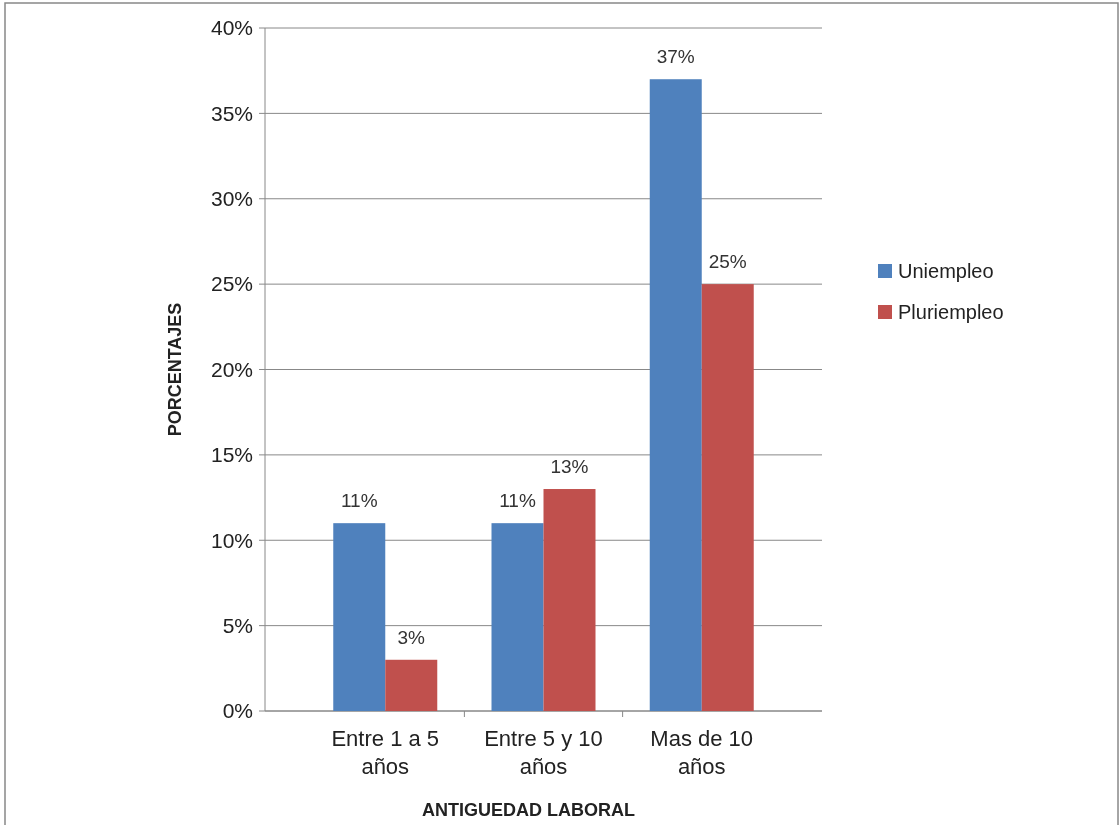 The height and width of the screenshot is (825, 1119). What do you see at coordinates (237, 625) in the screenshot?
I see `y-tick-label: 5%` at bounding box center [237, 625].